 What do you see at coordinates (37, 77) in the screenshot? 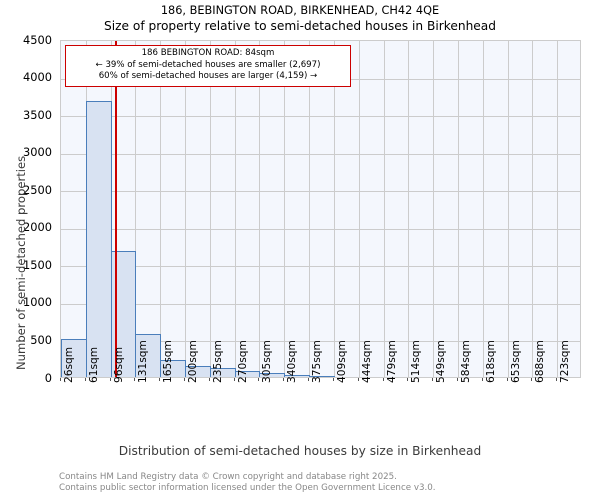
I see `y-axis-tick-label: 4000` at bounding box center [37, 77].